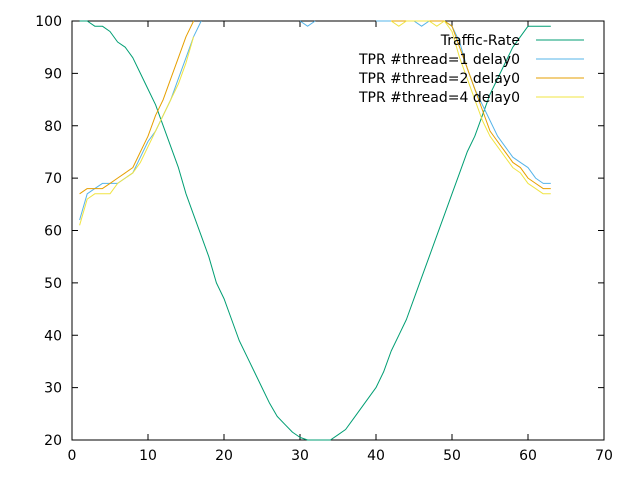 The width and height of the screenshot is (640, 480). What do you see at coordinates (439, 79) in the screenshot?
I see `legend-label: TPR #thread=2 delay0` at bounding box center [439, 79].